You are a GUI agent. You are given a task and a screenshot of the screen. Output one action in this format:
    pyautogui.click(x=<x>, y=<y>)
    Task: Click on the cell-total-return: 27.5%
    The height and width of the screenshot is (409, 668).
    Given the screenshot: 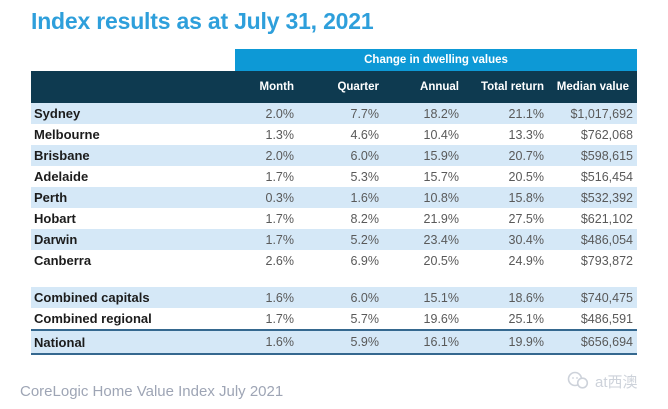 What is the action you would take?
    pyautogui.click(x=526, y=218)
    